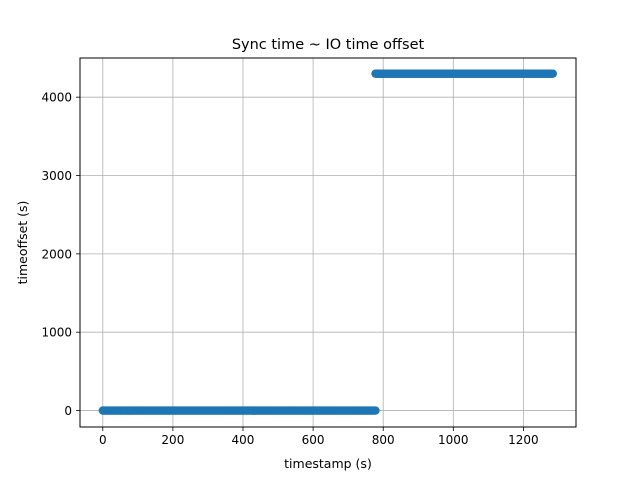  What do you see at coordinates (523, 440) in the screenshot?
I see `x-tick-label: 1200` at bounding box center [523, 440].